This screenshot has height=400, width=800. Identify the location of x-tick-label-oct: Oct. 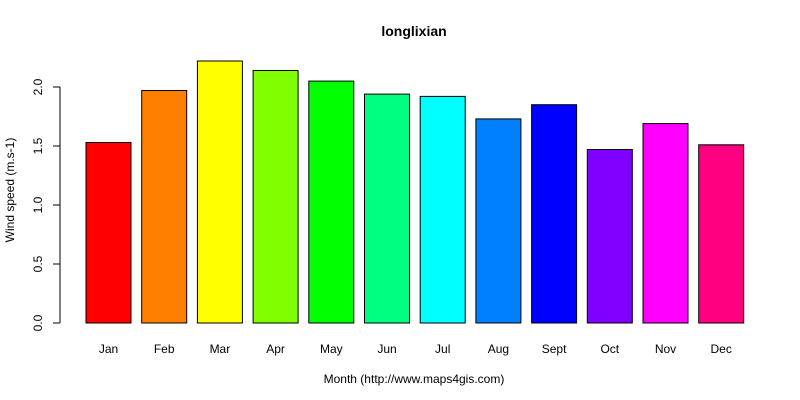
(609, 349).